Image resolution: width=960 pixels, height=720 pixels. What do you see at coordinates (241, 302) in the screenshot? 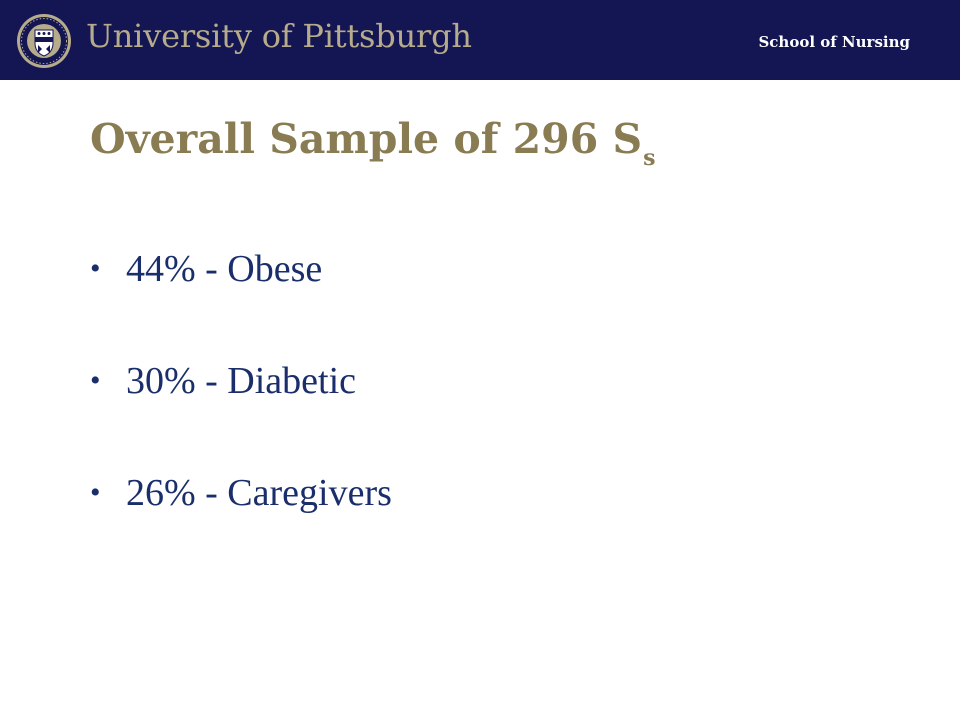
I see `bullet-item: • 44% - Obese` at bounding box center [241, 302].